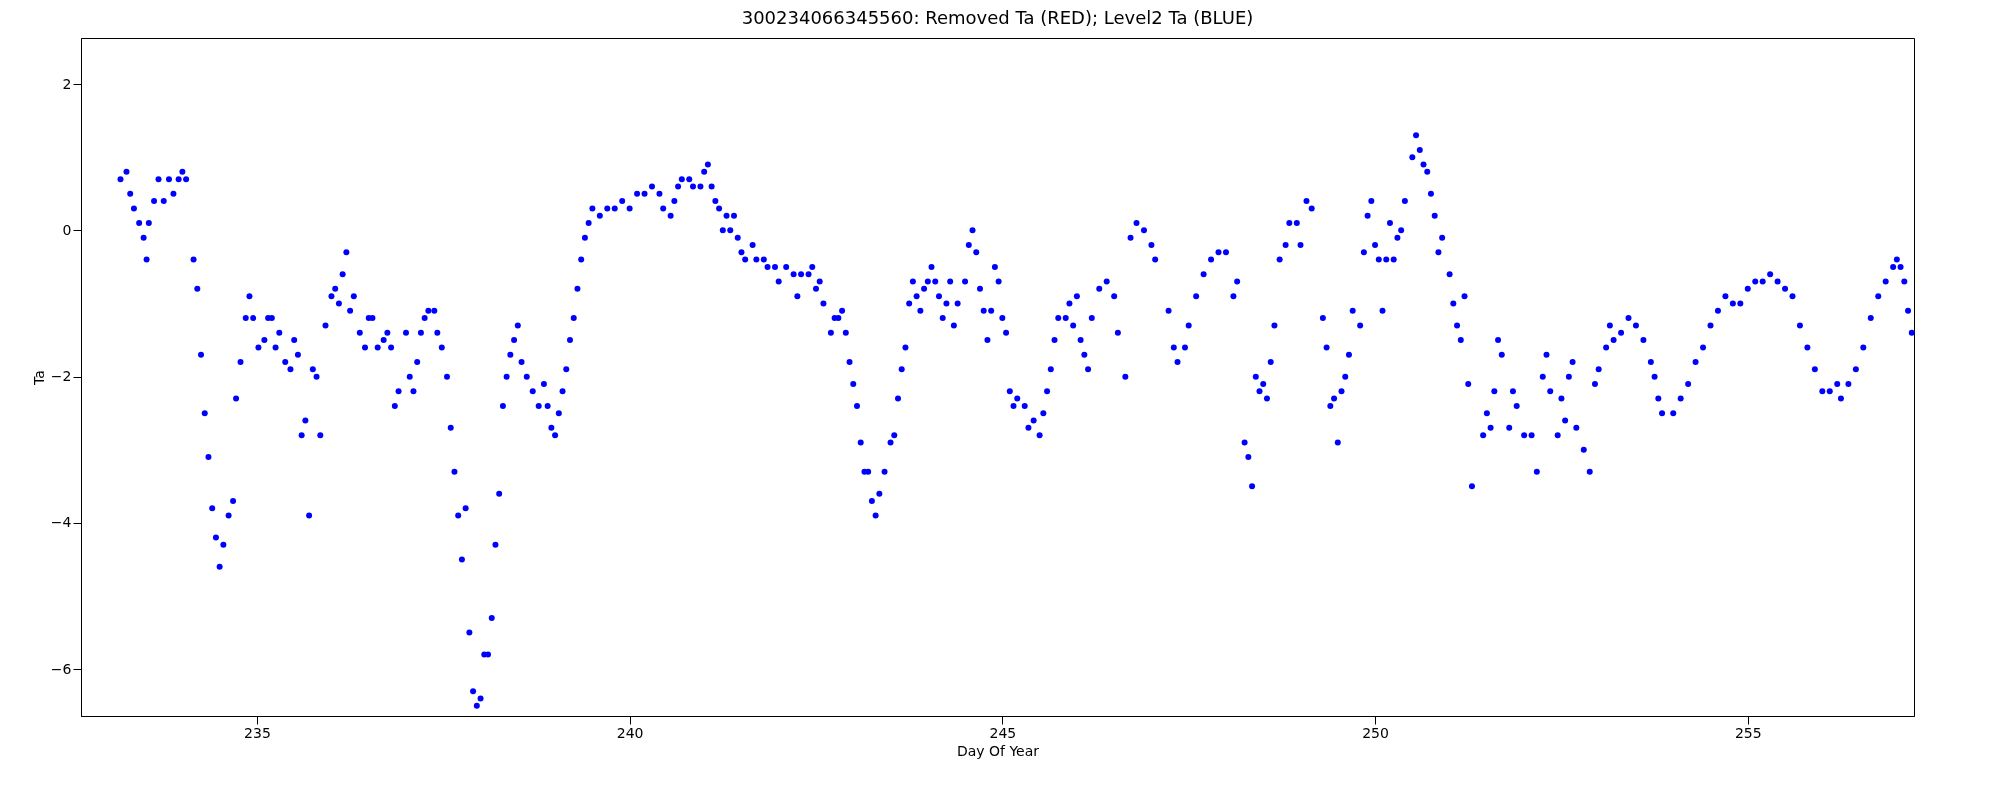  Describe the element at coordinates (1748, 732) in the screenshot. I see `x-tick-label: 255` at that location.